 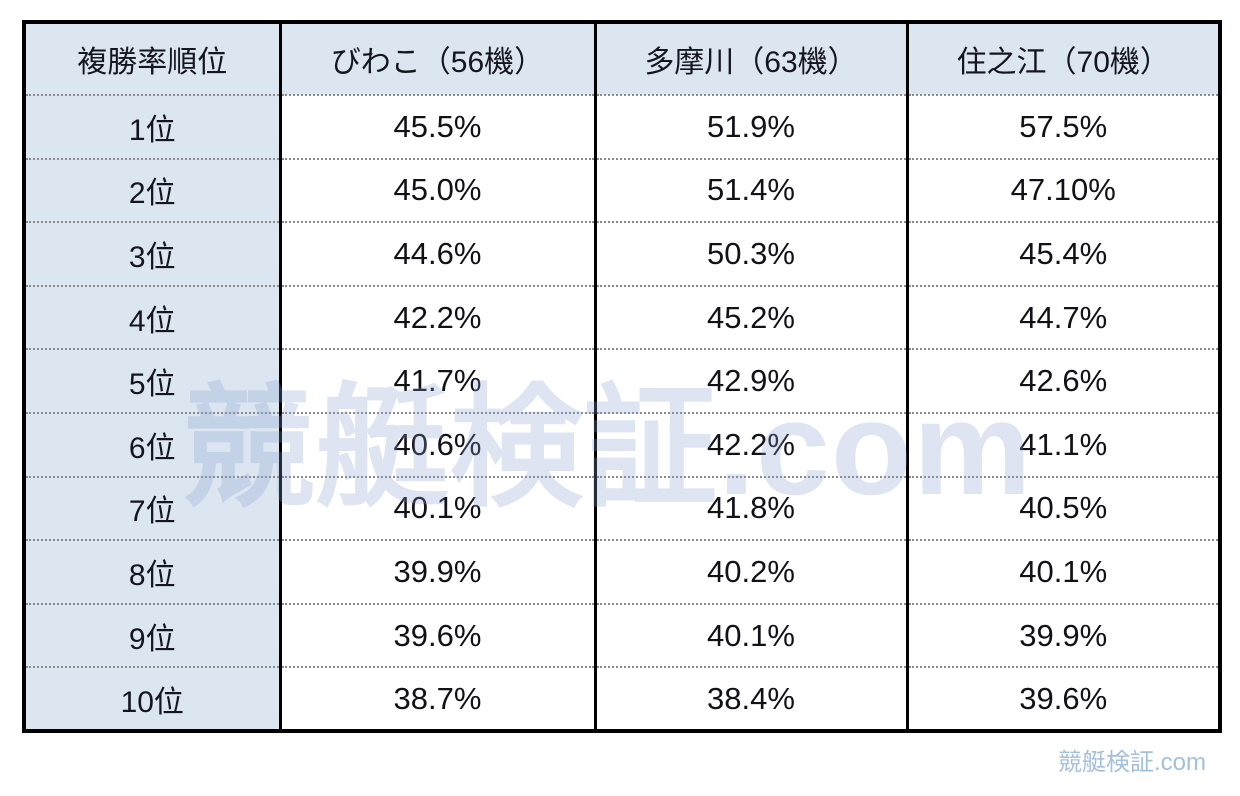 I want to click on value-cell: 40.6%, so click(x=436, y=444).